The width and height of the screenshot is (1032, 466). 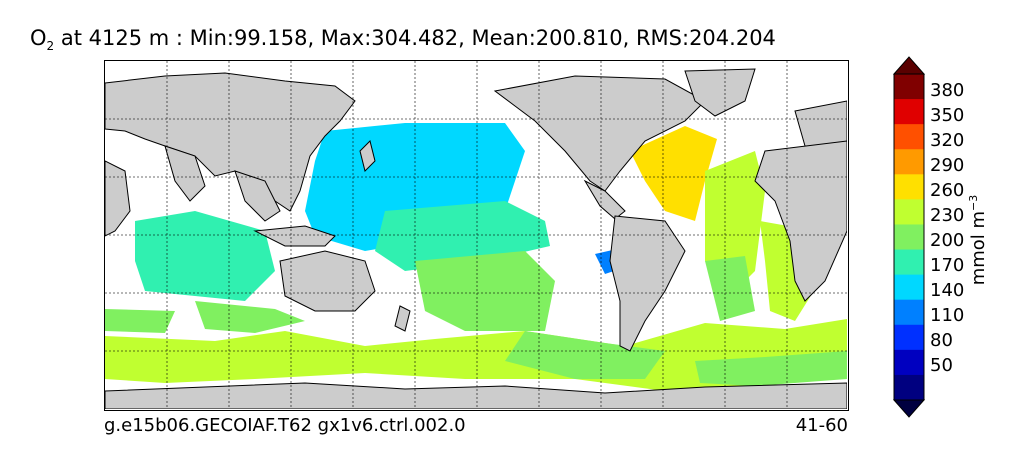 What do you see at coordinates (285, 425) in the screenshot?
I see `run-id-caption: g.e15b06.GECOIAF.T62 gx1v6.ctrl.002.0` at bounding box center [285, 425].